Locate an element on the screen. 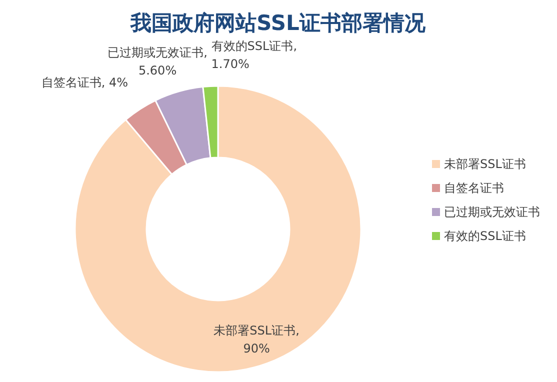 Image resolution: width=557 pixels, height=382 pixels. data-label: 有效的SSL证书, 1.70% is located at coordinates (254, 55).